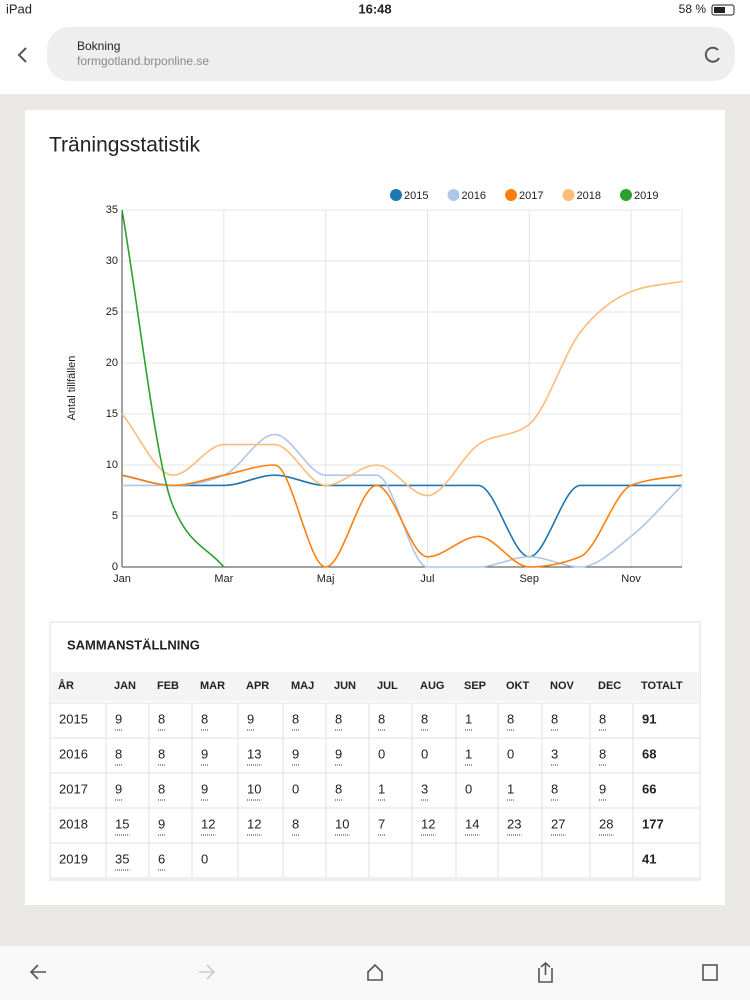 The height and width of the screenshot is (1000, 750). Describe the element at coordinates (66, 685) in the screenshot. I see `column-header: ÅR` at that location.